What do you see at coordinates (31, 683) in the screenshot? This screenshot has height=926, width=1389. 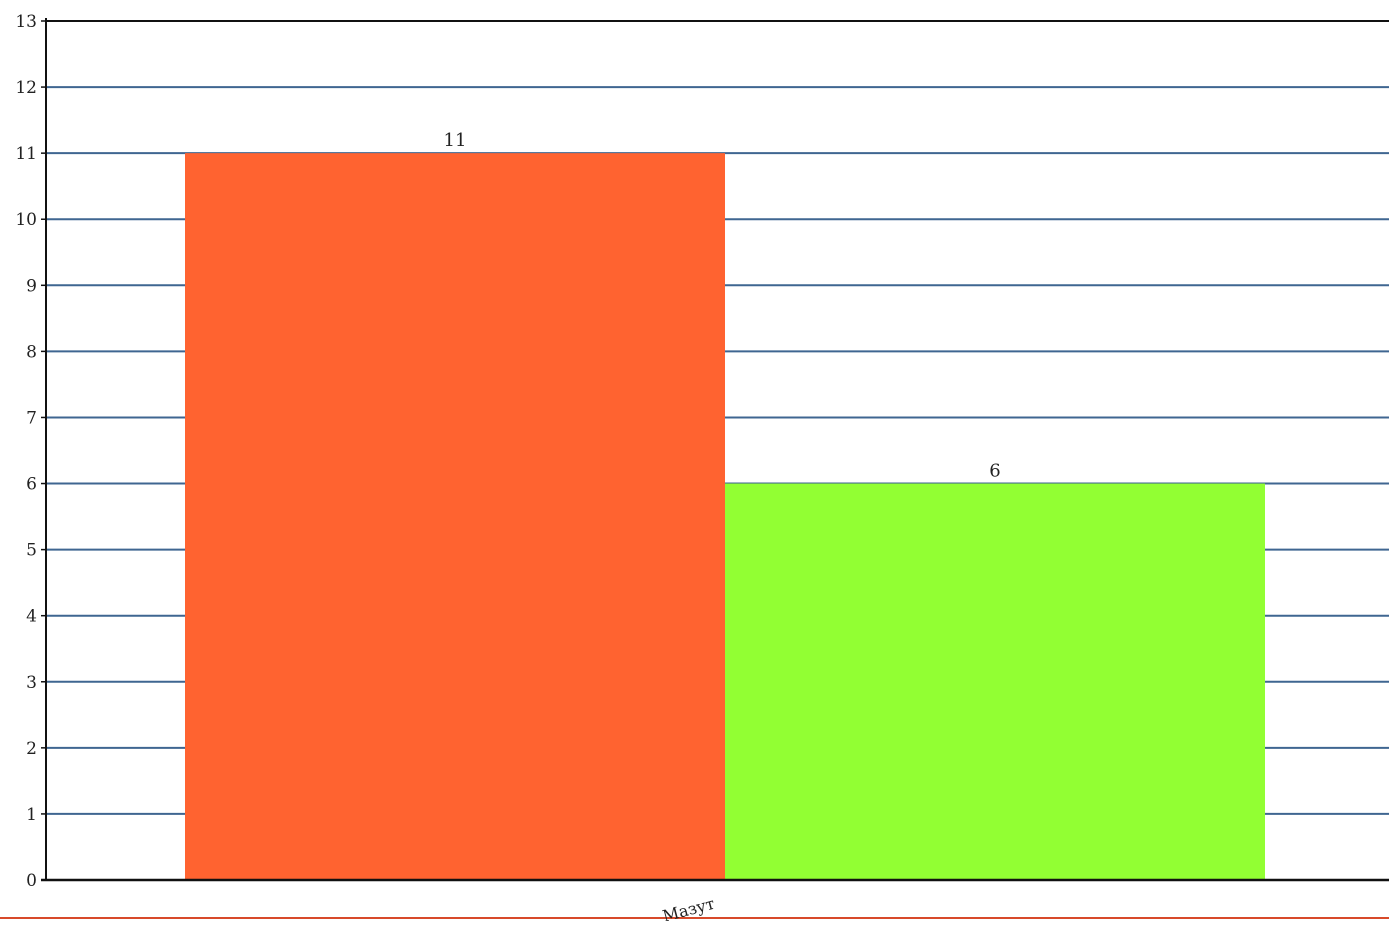 I see `y-tick-label: 3` at bounding box center [31, 683].